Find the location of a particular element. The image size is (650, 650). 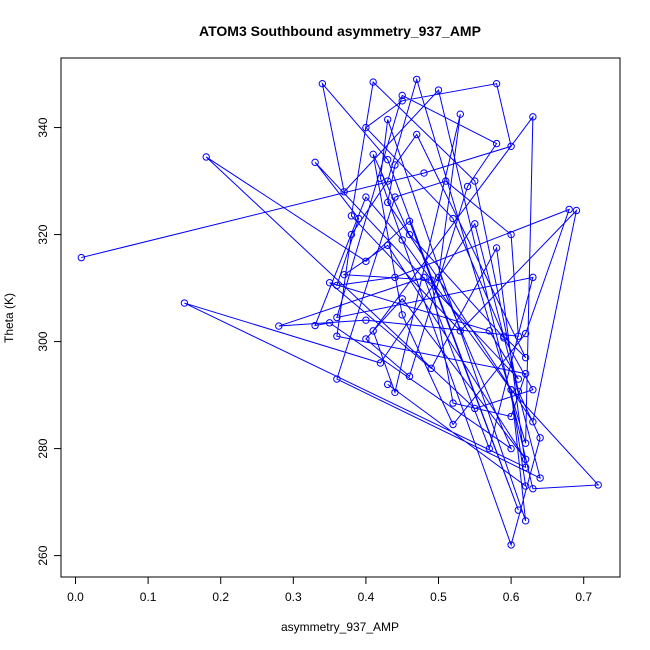

x-tick-label: 0.2 is located at coordinates (220, 597).